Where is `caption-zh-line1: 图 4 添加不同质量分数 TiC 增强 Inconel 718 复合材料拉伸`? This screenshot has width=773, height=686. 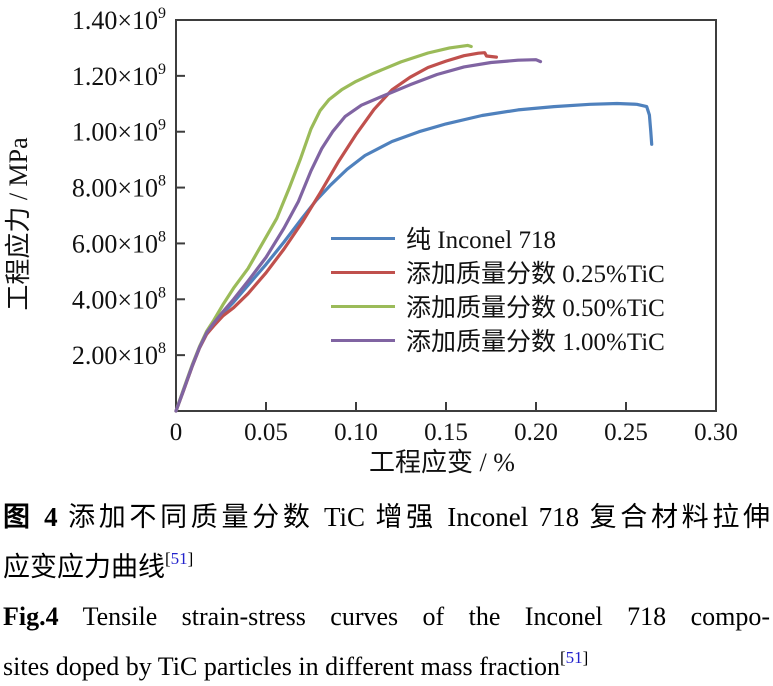
caption-zh-line1: 图 4 添加不同质量分数 TiC 增强 Inconel 718 复合材料拉伸 is located at coordinates (386, 517).